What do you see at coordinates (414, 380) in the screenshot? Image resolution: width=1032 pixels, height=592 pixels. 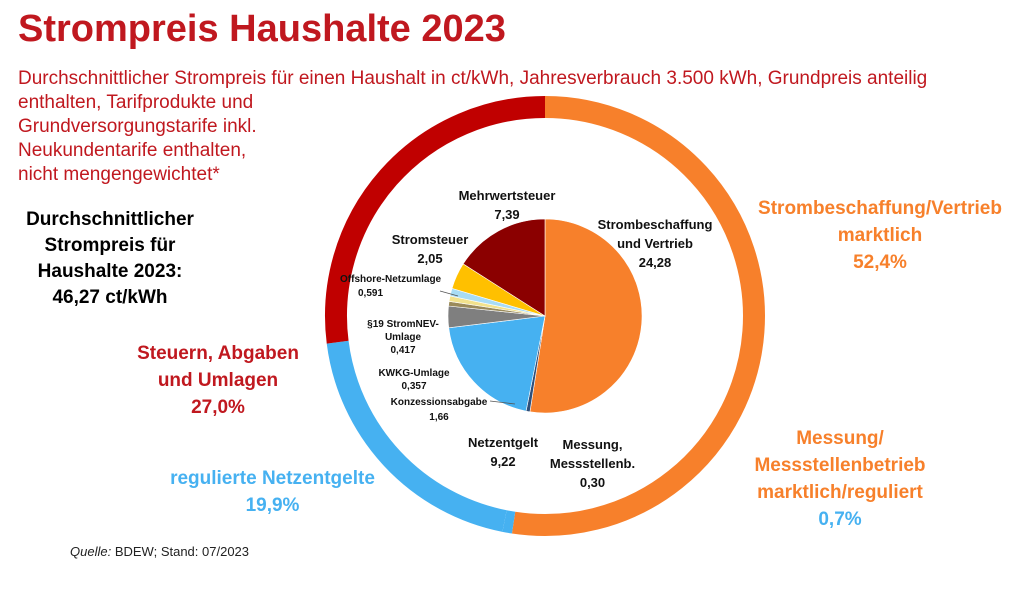 I see `slice-label-kwkg: KWKG-Umlage 0,357` at bounding box center [414, 380].